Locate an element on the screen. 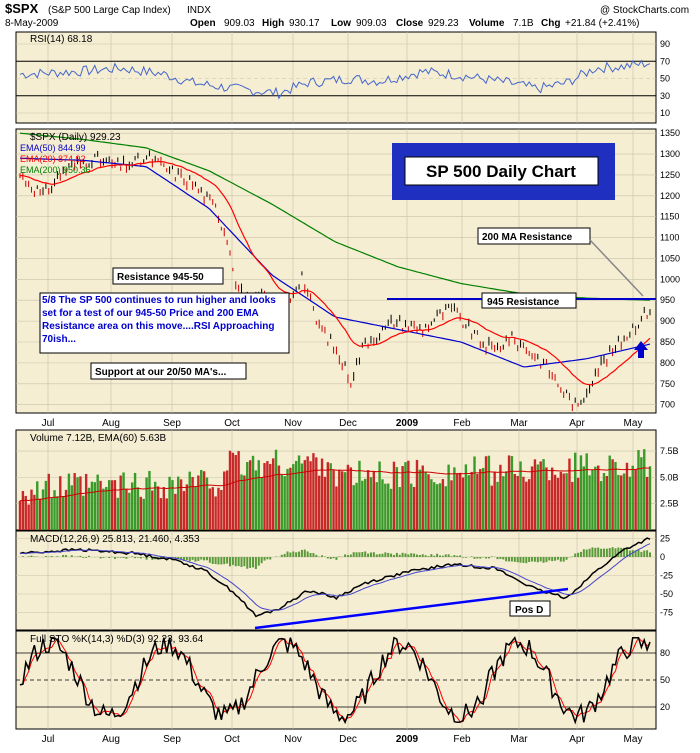 The height and width of the screenshot is (753, 700). rsi-y-tick-label: 10 is located at coordinates (665, 113).